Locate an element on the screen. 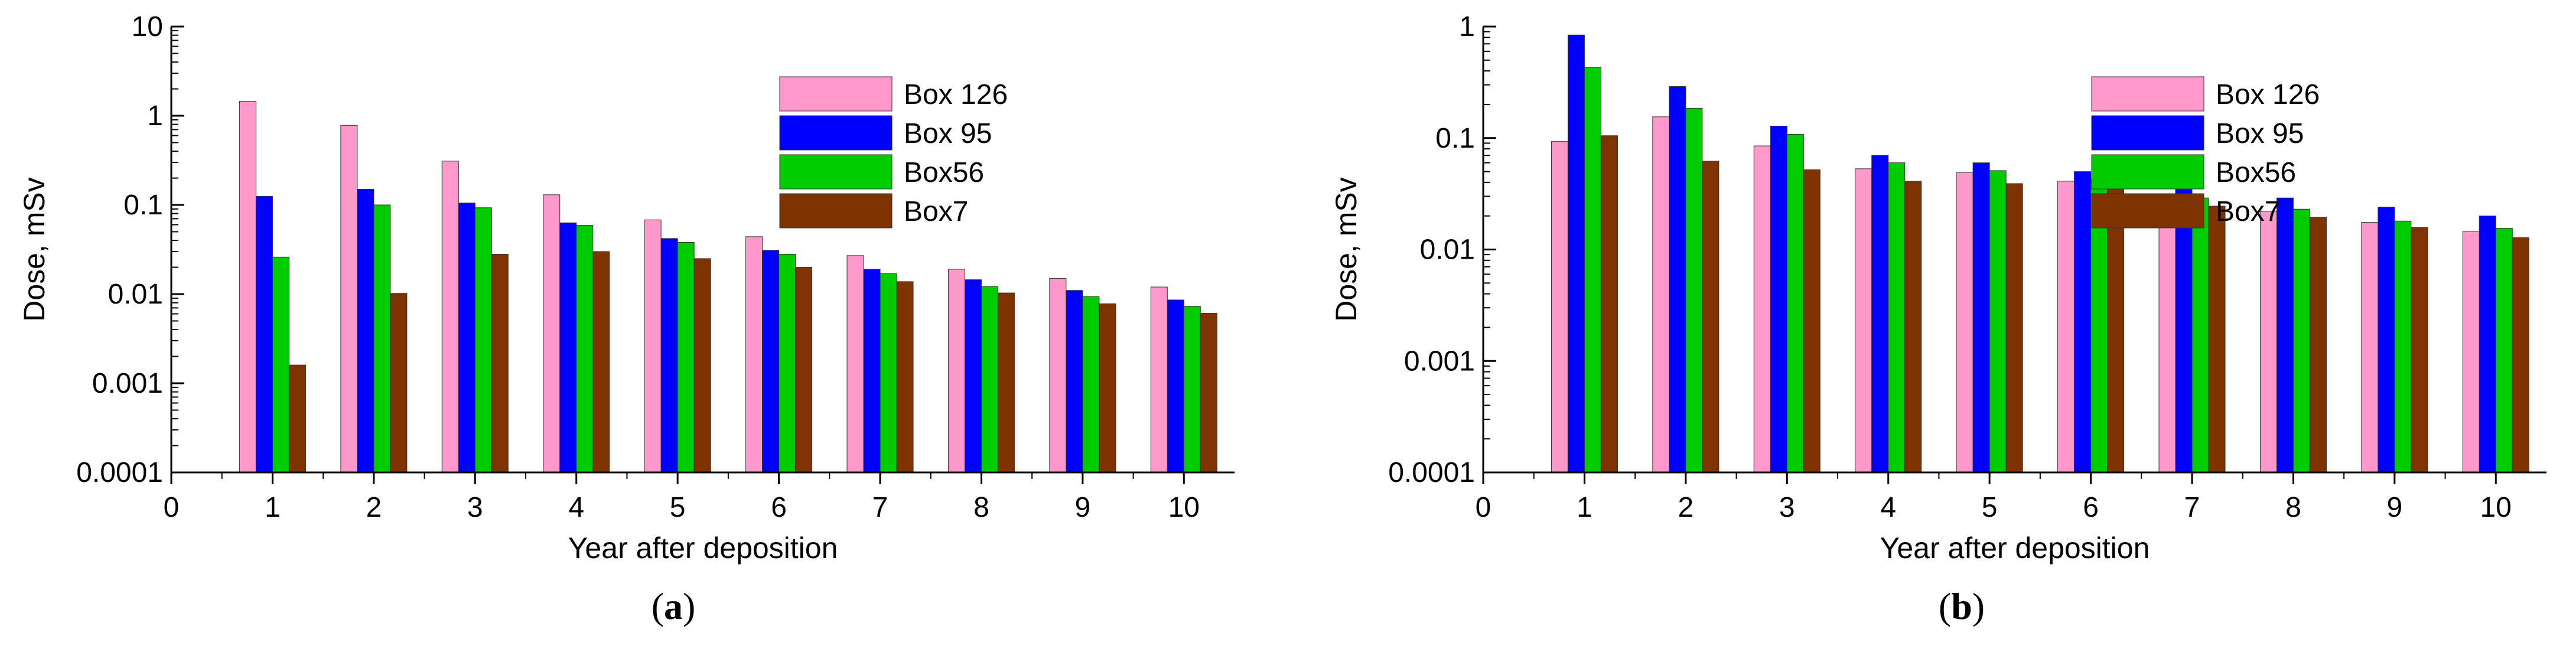 The image size is (2576, 649). panel-label-a: a is located at coordinates (673, 606).